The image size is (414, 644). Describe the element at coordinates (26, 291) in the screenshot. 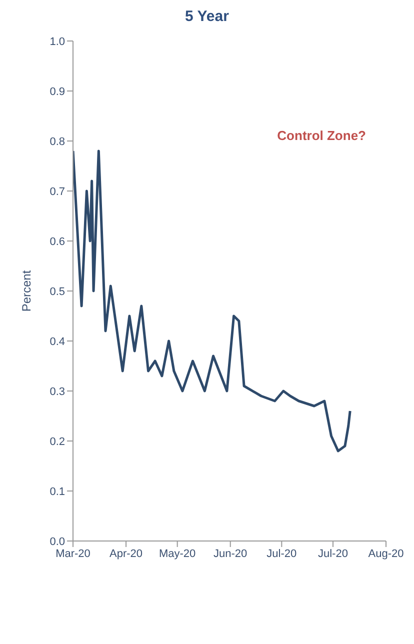

I see `y-axis-title: Percent` at that location.